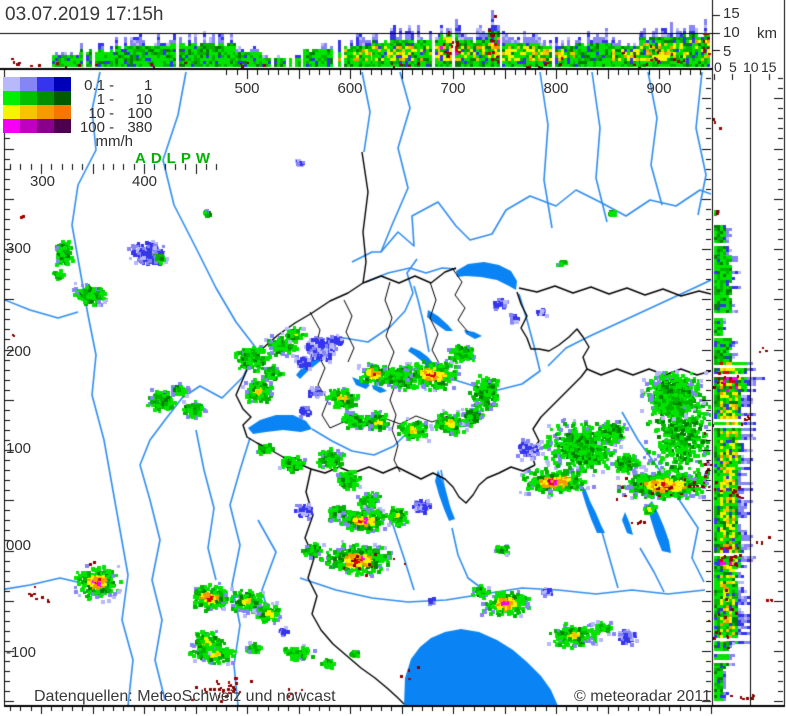 This screenshot has width=786, height=716. Describe the element at coordinates (718, 67) in the screenshot. I see `right-km-tick-label: 0` at that location.